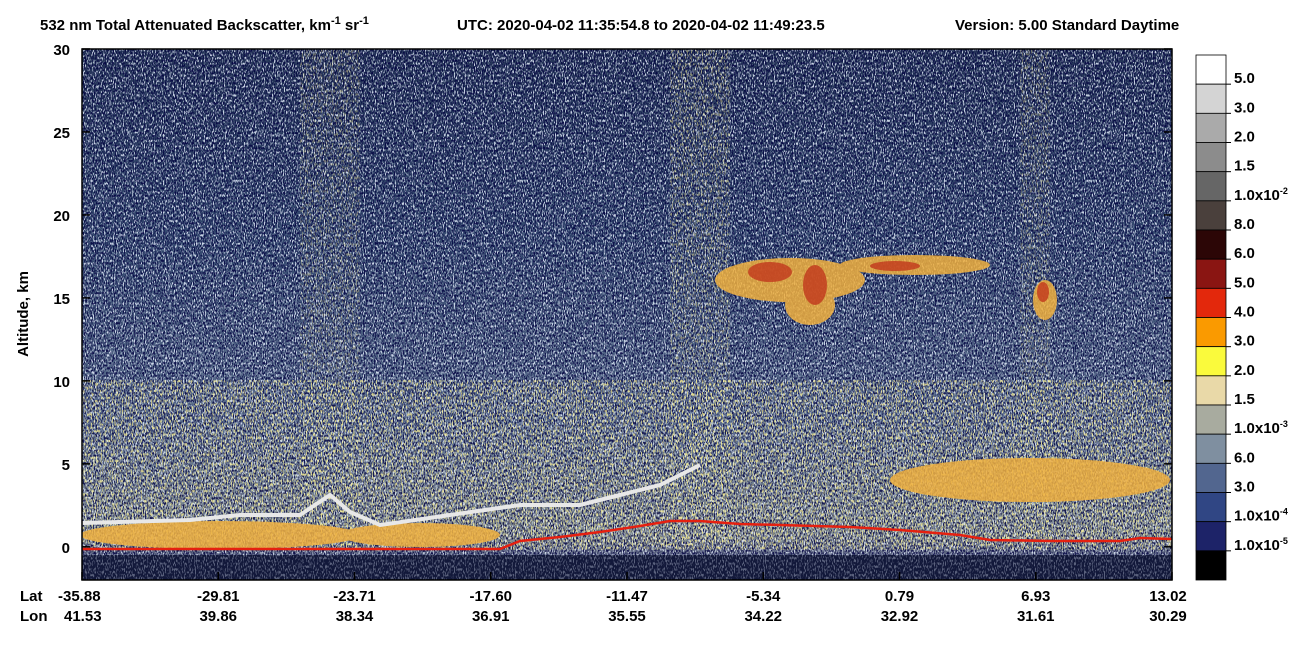 Image resolution: width=1300 pixels, height=672 pixels. Describe the element at coordinates (1067, 25) in the screenshot. I see `title-version: Version: 5.00 Standard Daytime` at that location.